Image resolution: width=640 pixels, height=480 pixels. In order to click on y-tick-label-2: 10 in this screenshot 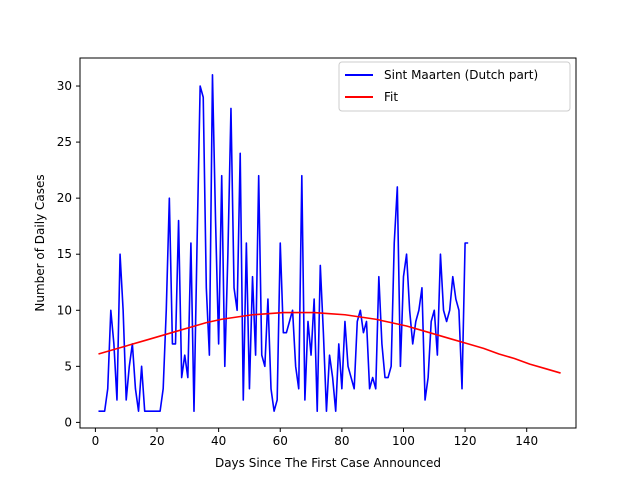, I will do `click(64, 310)`.